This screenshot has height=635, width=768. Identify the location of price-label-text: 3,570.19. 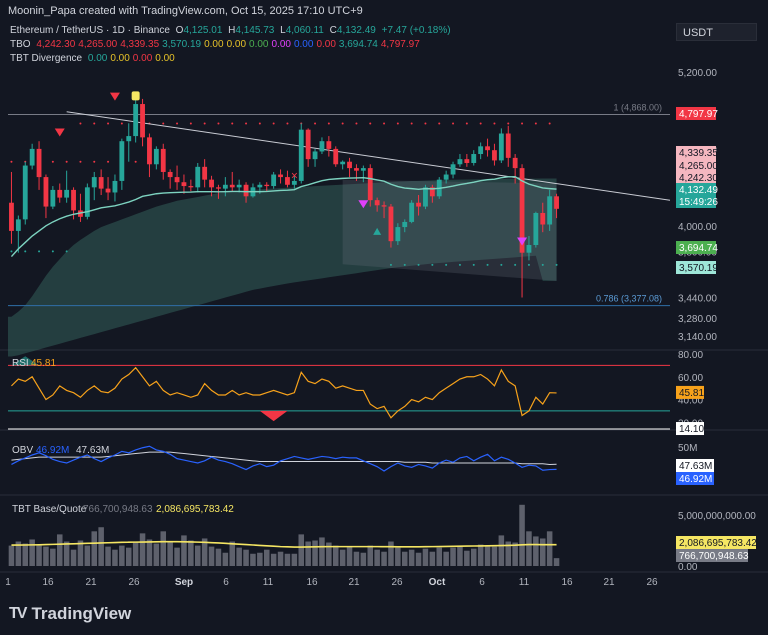
(698, 268).